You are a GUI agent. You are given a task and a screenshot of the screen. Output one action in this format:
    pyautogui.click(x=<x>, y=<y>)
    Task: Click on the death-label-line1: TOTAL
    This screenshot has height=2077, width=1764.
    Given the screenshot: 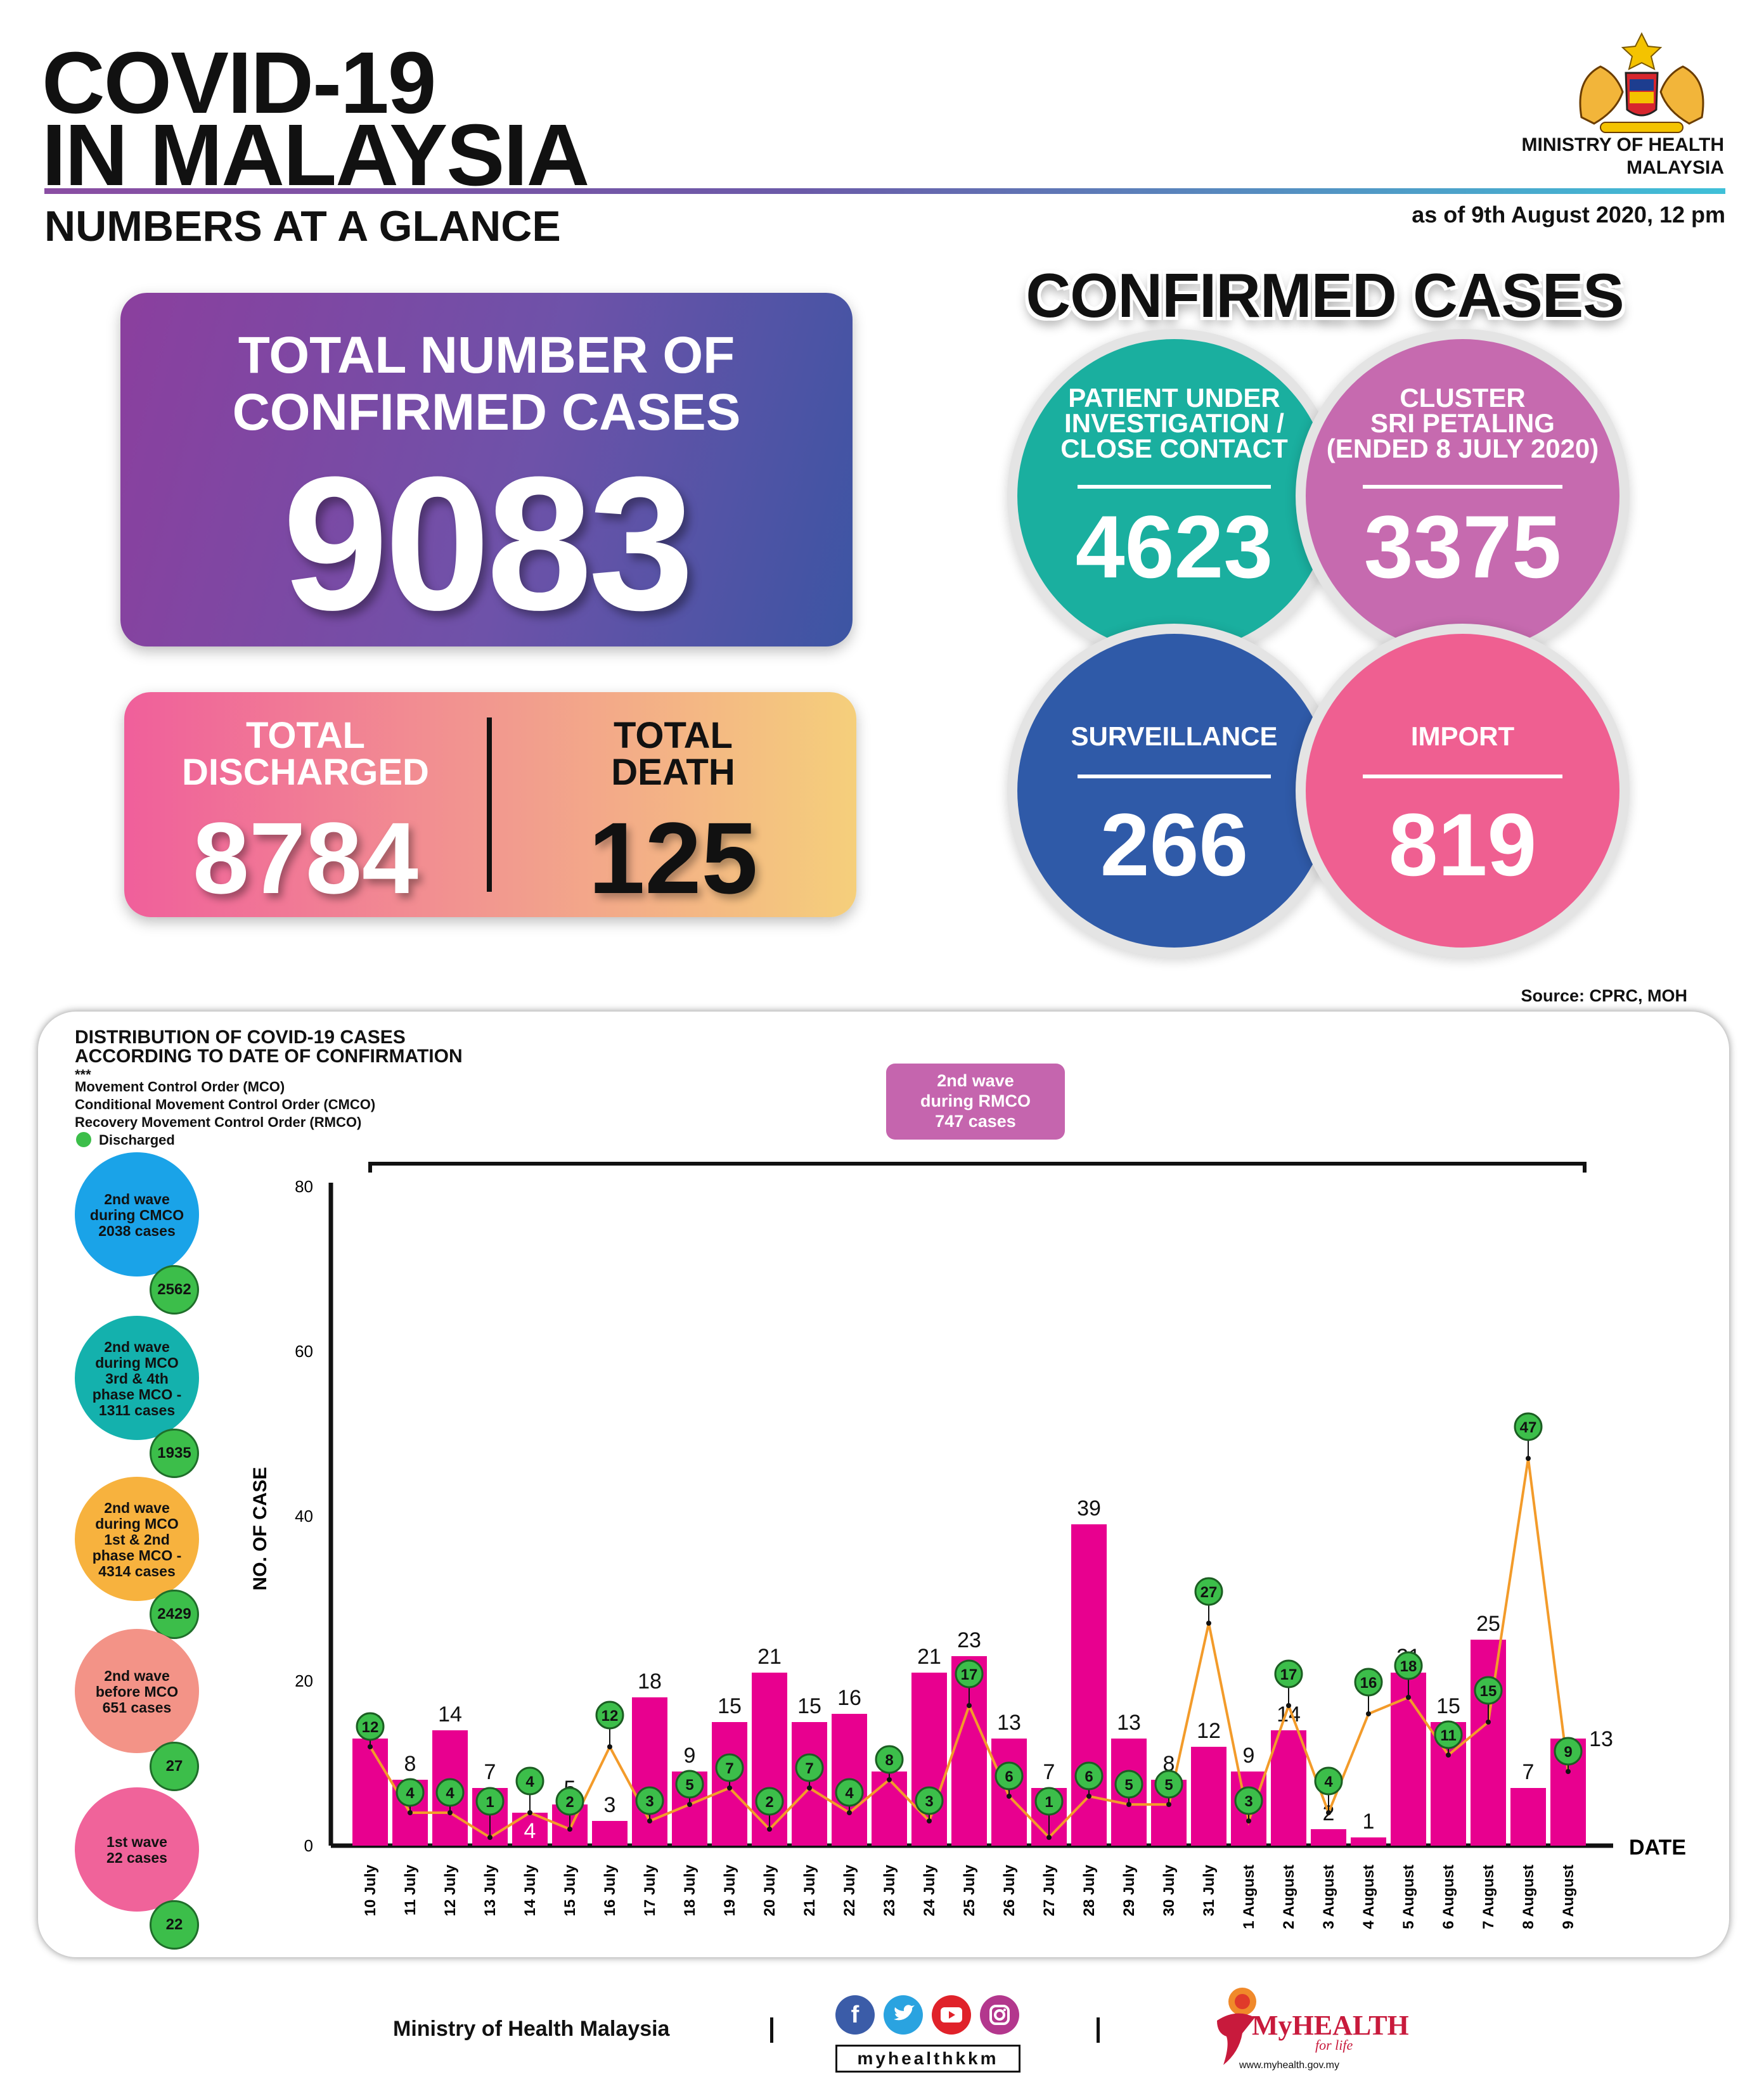 What is the action you would take?
    pyautogui.click(x=673, y=735)
    